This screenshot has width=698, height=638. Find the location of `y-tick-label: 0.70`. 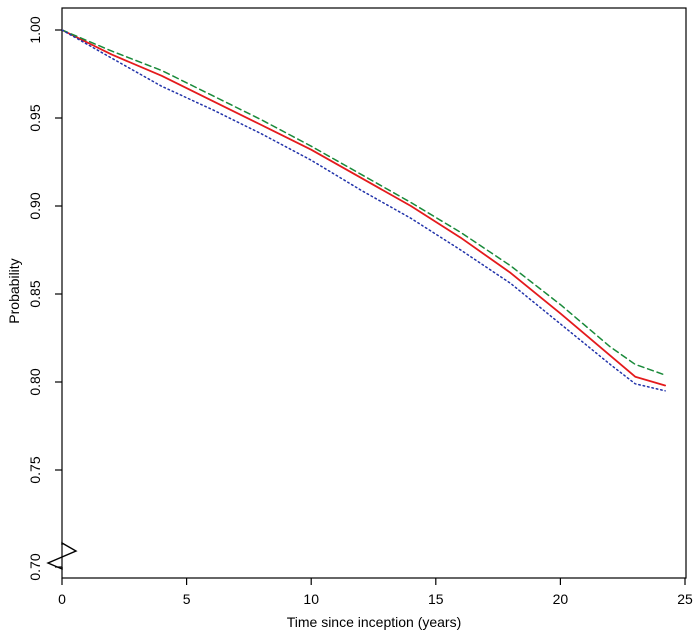

y-tick-label: 0.70 is located at coordinates (35, 566).